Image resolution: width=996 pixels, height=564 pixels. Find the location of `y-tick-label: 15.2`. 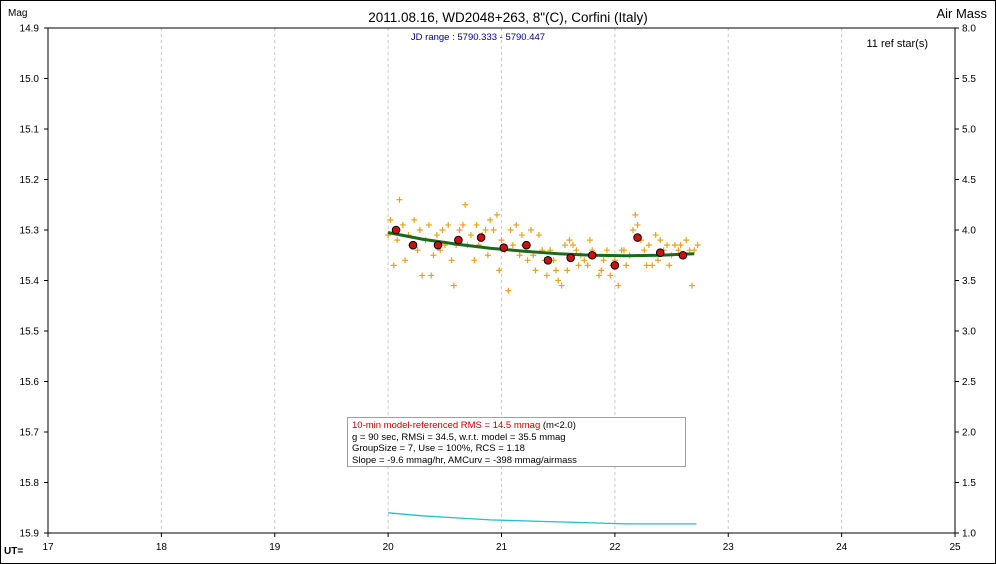

y-tick-label: 15.2 is located at coordinates (30, 180).